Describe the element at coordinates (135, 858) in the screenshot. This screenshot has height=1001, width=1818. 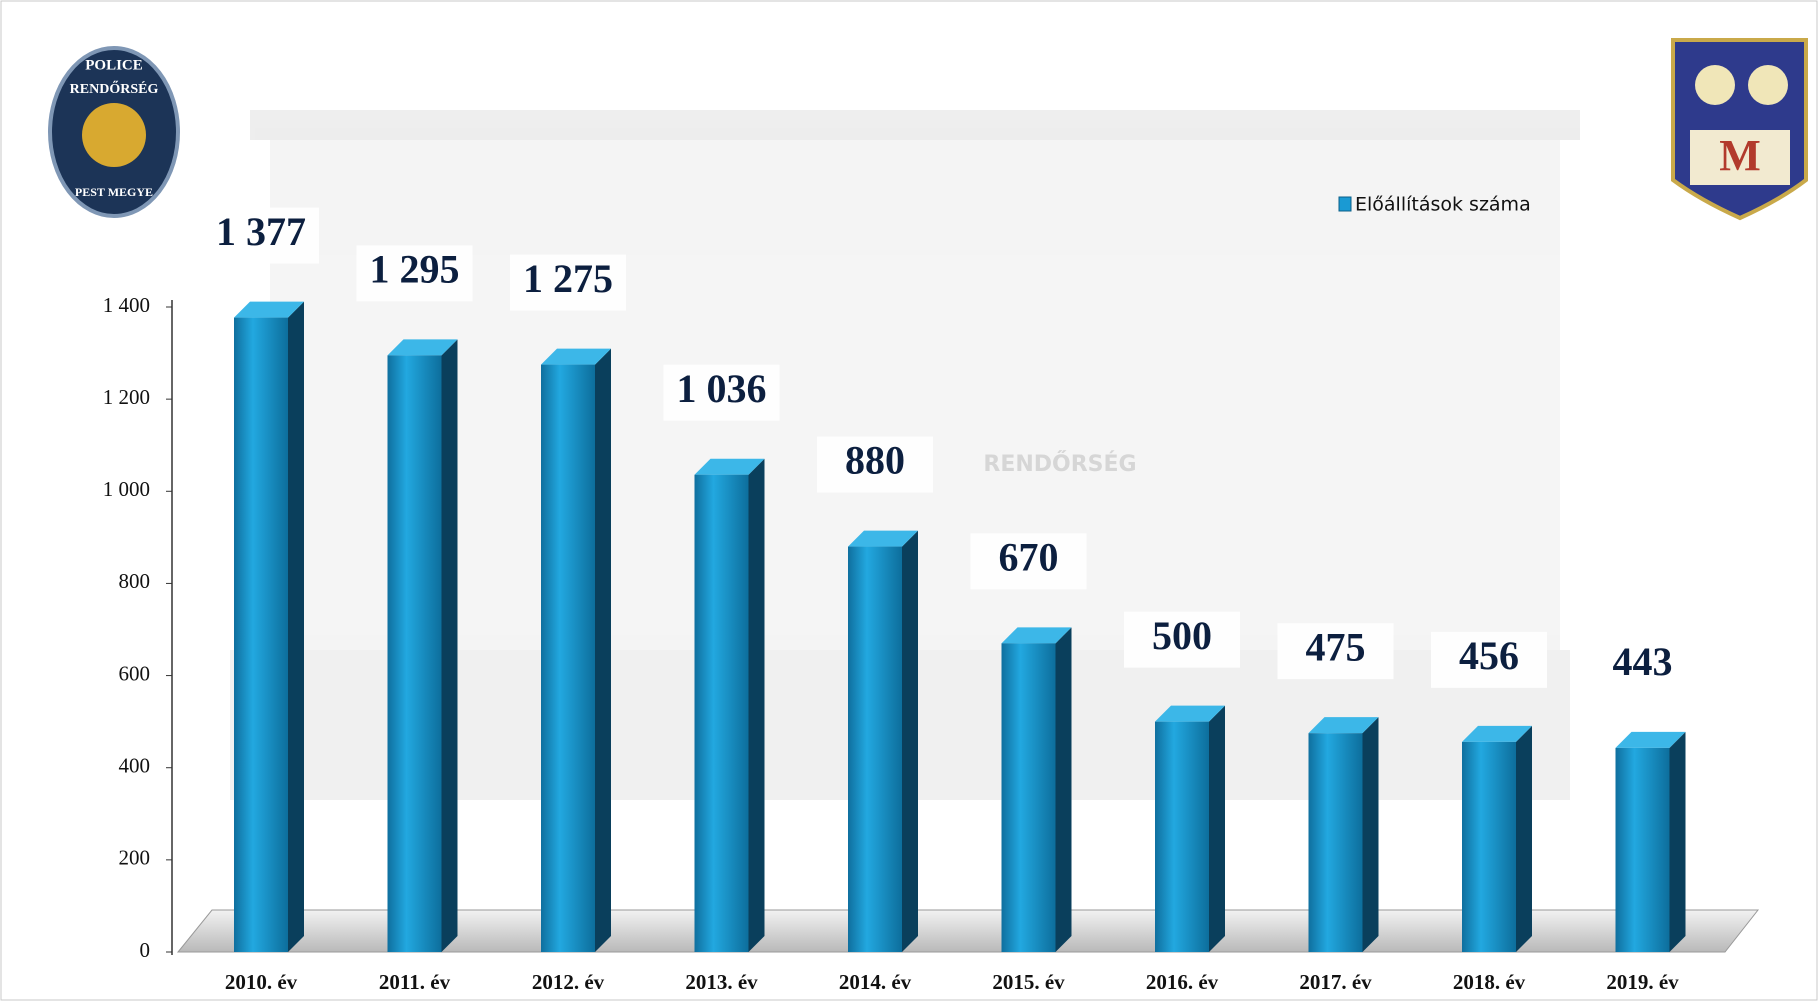
I see `y-tick-label: 200` at that location.